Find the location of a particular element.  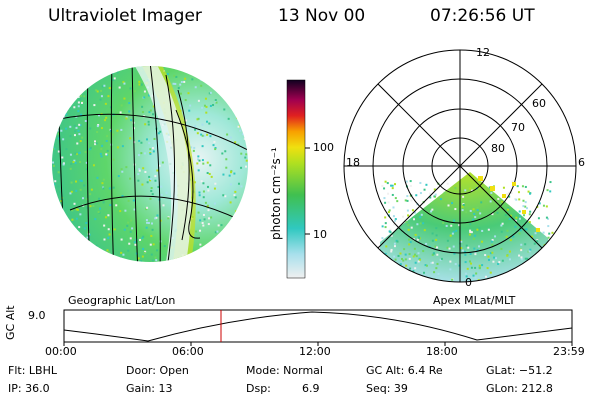

alt-xtick-2: 12:00 is located at coordinates (315, 351).